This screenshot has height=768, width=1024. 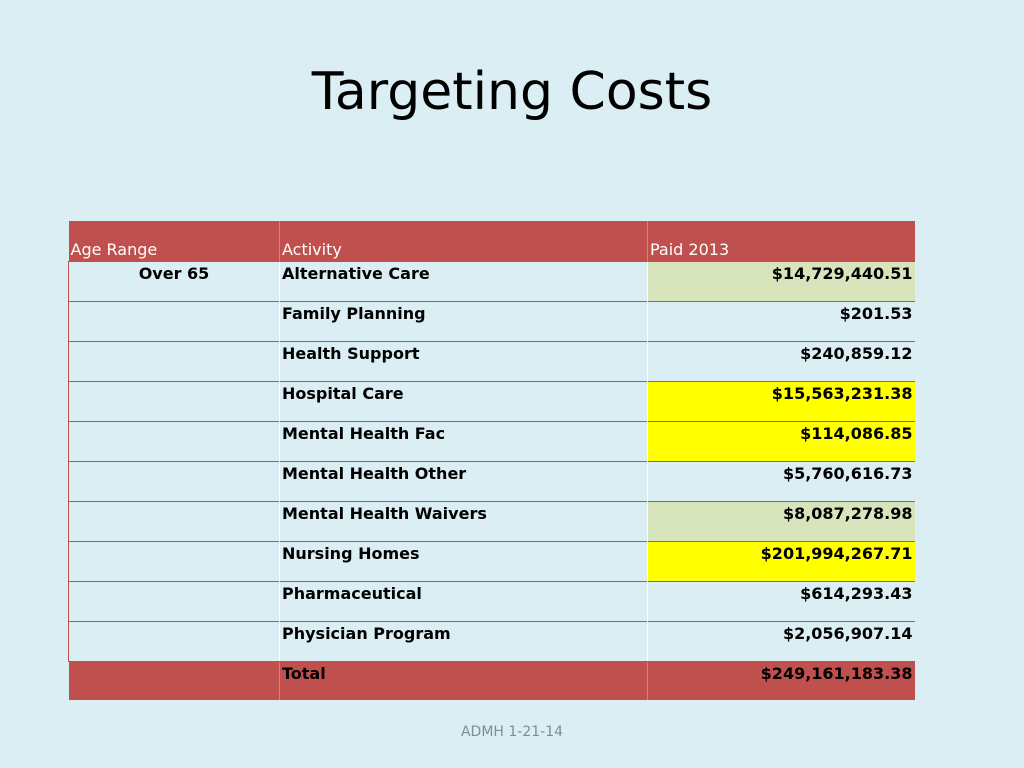 I want to click on table-row: Family Planning $201.53, so click(x=491, y=321).